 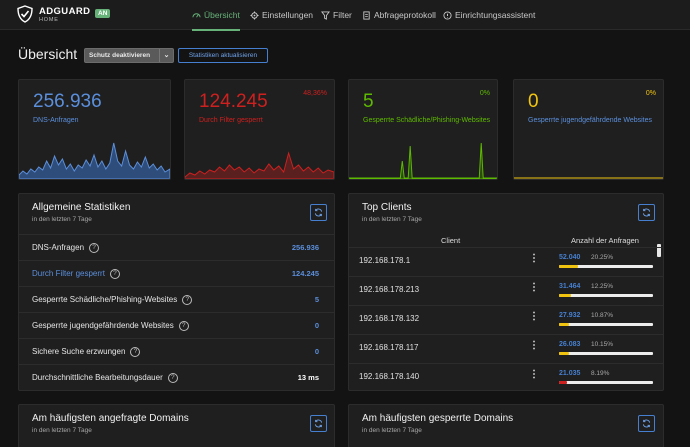 What do you see at coordinates (389, 289) in the screenshot?
I see `client-ip: 192.168.178.213` at bounding box center [389, 289].